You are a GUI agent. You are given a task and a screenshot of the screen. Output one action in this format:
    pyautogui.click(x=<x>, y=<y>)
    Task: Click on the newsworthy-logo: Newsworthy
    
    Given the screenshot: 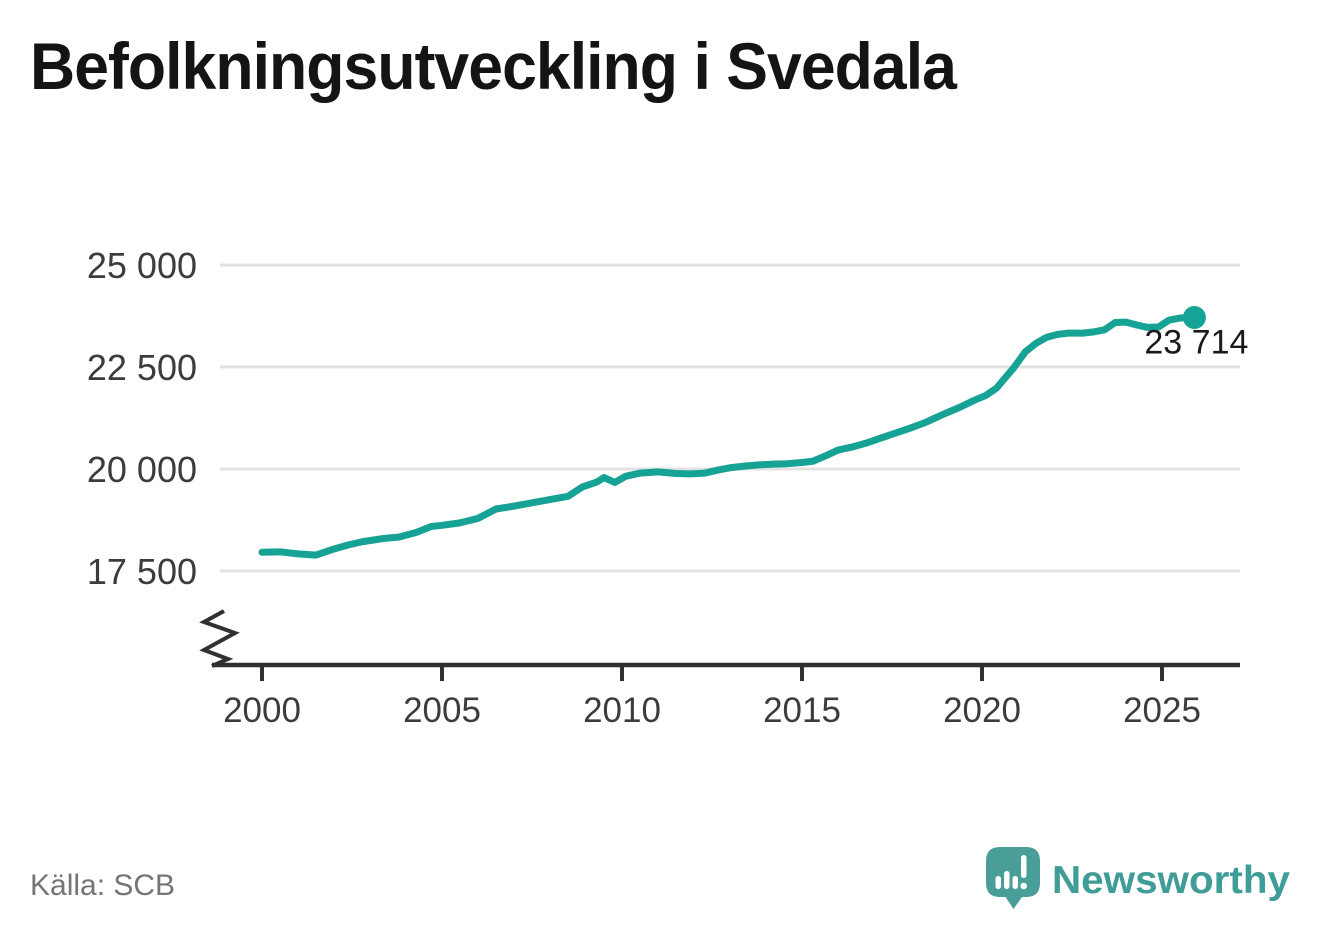 What is the action you would take?
    pyautogui.click(x=1140, y=878)
    